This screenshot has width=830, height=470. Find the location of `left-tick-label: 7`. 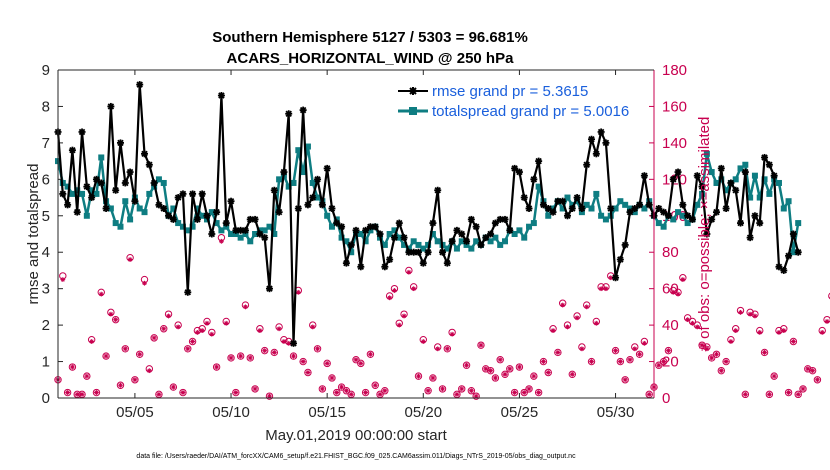

left-tick-label: 7 is located at coordinates (46, 143).